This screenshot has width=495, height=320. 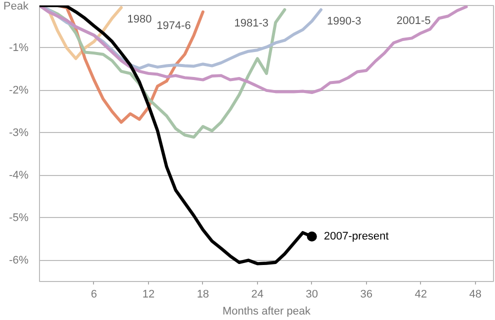 What do you see at coordinates (18, 132) in the screenshot?
I see `y-tick-label: -3%` at bounding box center [18, 132].